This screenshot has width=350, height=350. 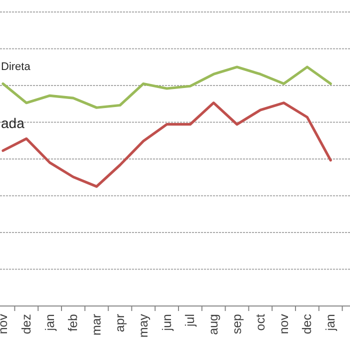 I want to click on x-tick-label: oct, so click(x=260, y=322).